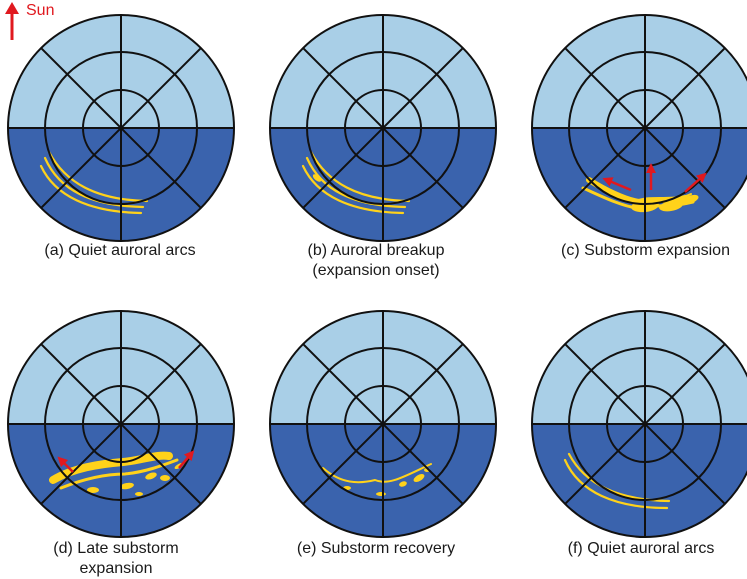 This screenshot has height=579, width=747. Describe the element at coordinates (376, 250) in the screenshot. I see `caption-b-line1: (b) Auroral breakup` at that location.